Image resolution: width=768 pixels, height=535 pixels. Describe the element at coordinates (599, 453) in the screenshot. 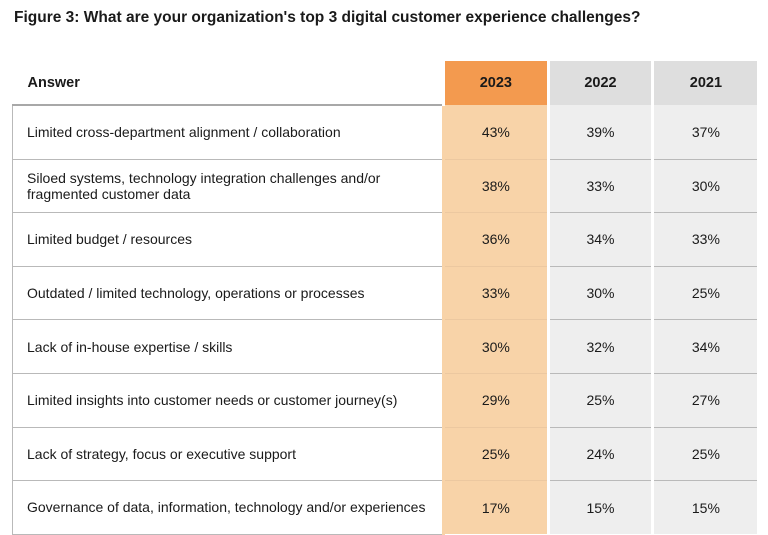

I see `value-cell-2022: 24%` at that location.